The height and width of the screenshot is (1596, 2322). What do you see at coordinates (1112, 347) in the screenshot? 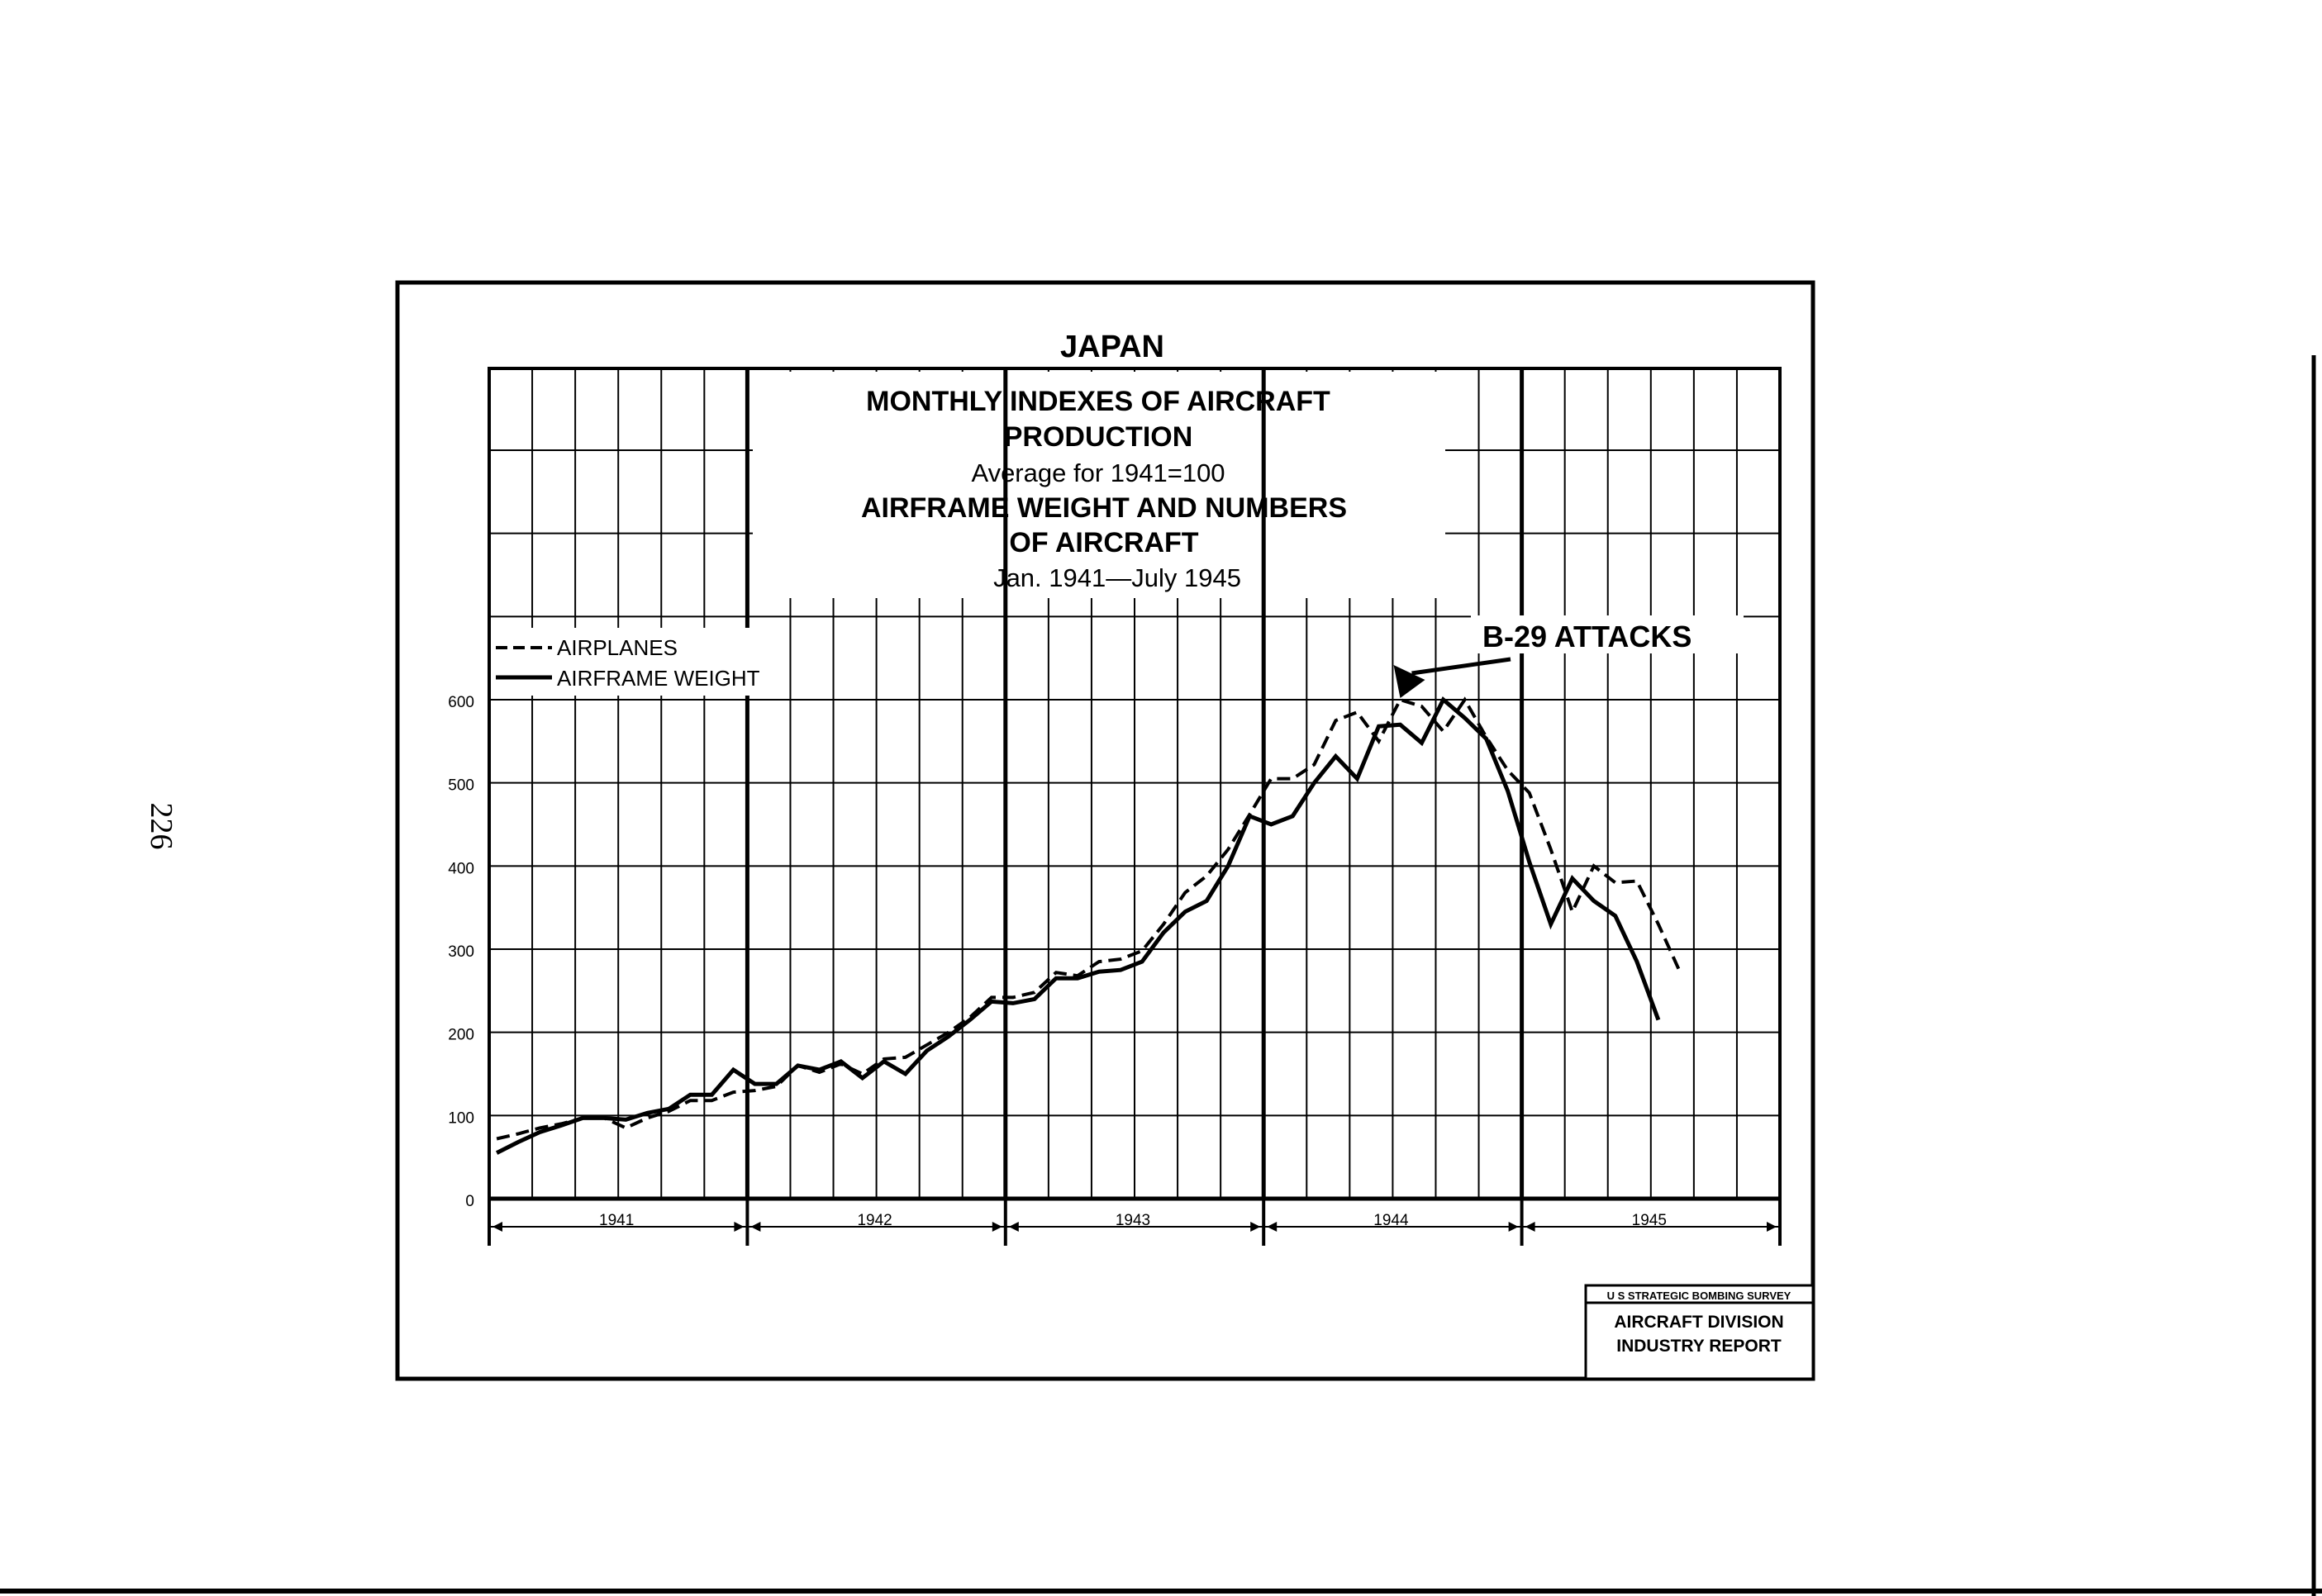
I see `chart-country: JAPAN` at bounding box center [1112, 347].